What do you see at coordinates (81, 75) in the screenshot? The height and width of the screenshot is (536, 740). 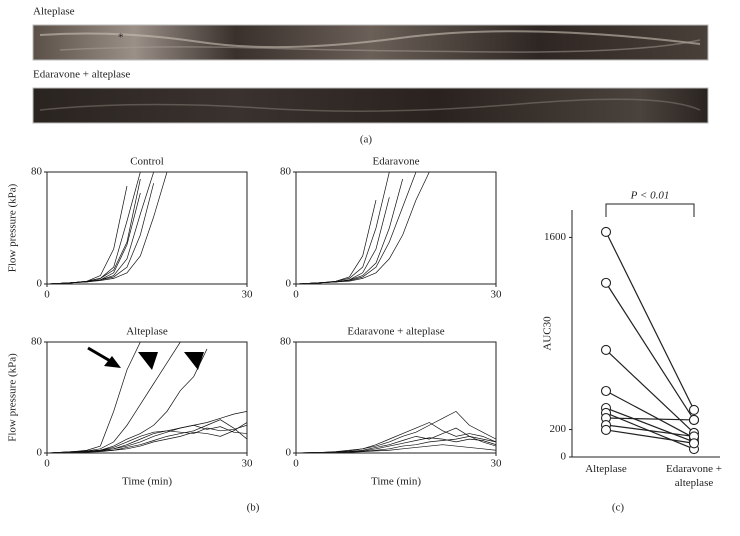 I see `strip-label: Edaravone + alteplase` at bounding box center [81, 75].